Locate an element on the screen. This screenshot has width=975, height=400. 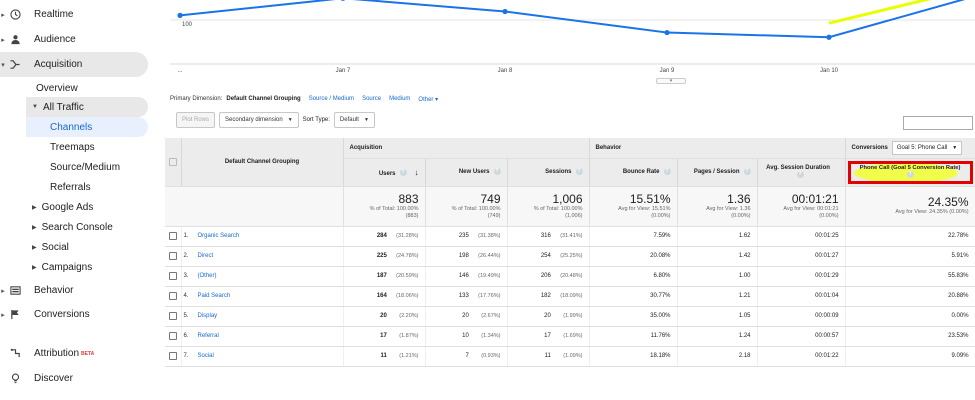
attribution-icon is located at coordinates (15, 354).